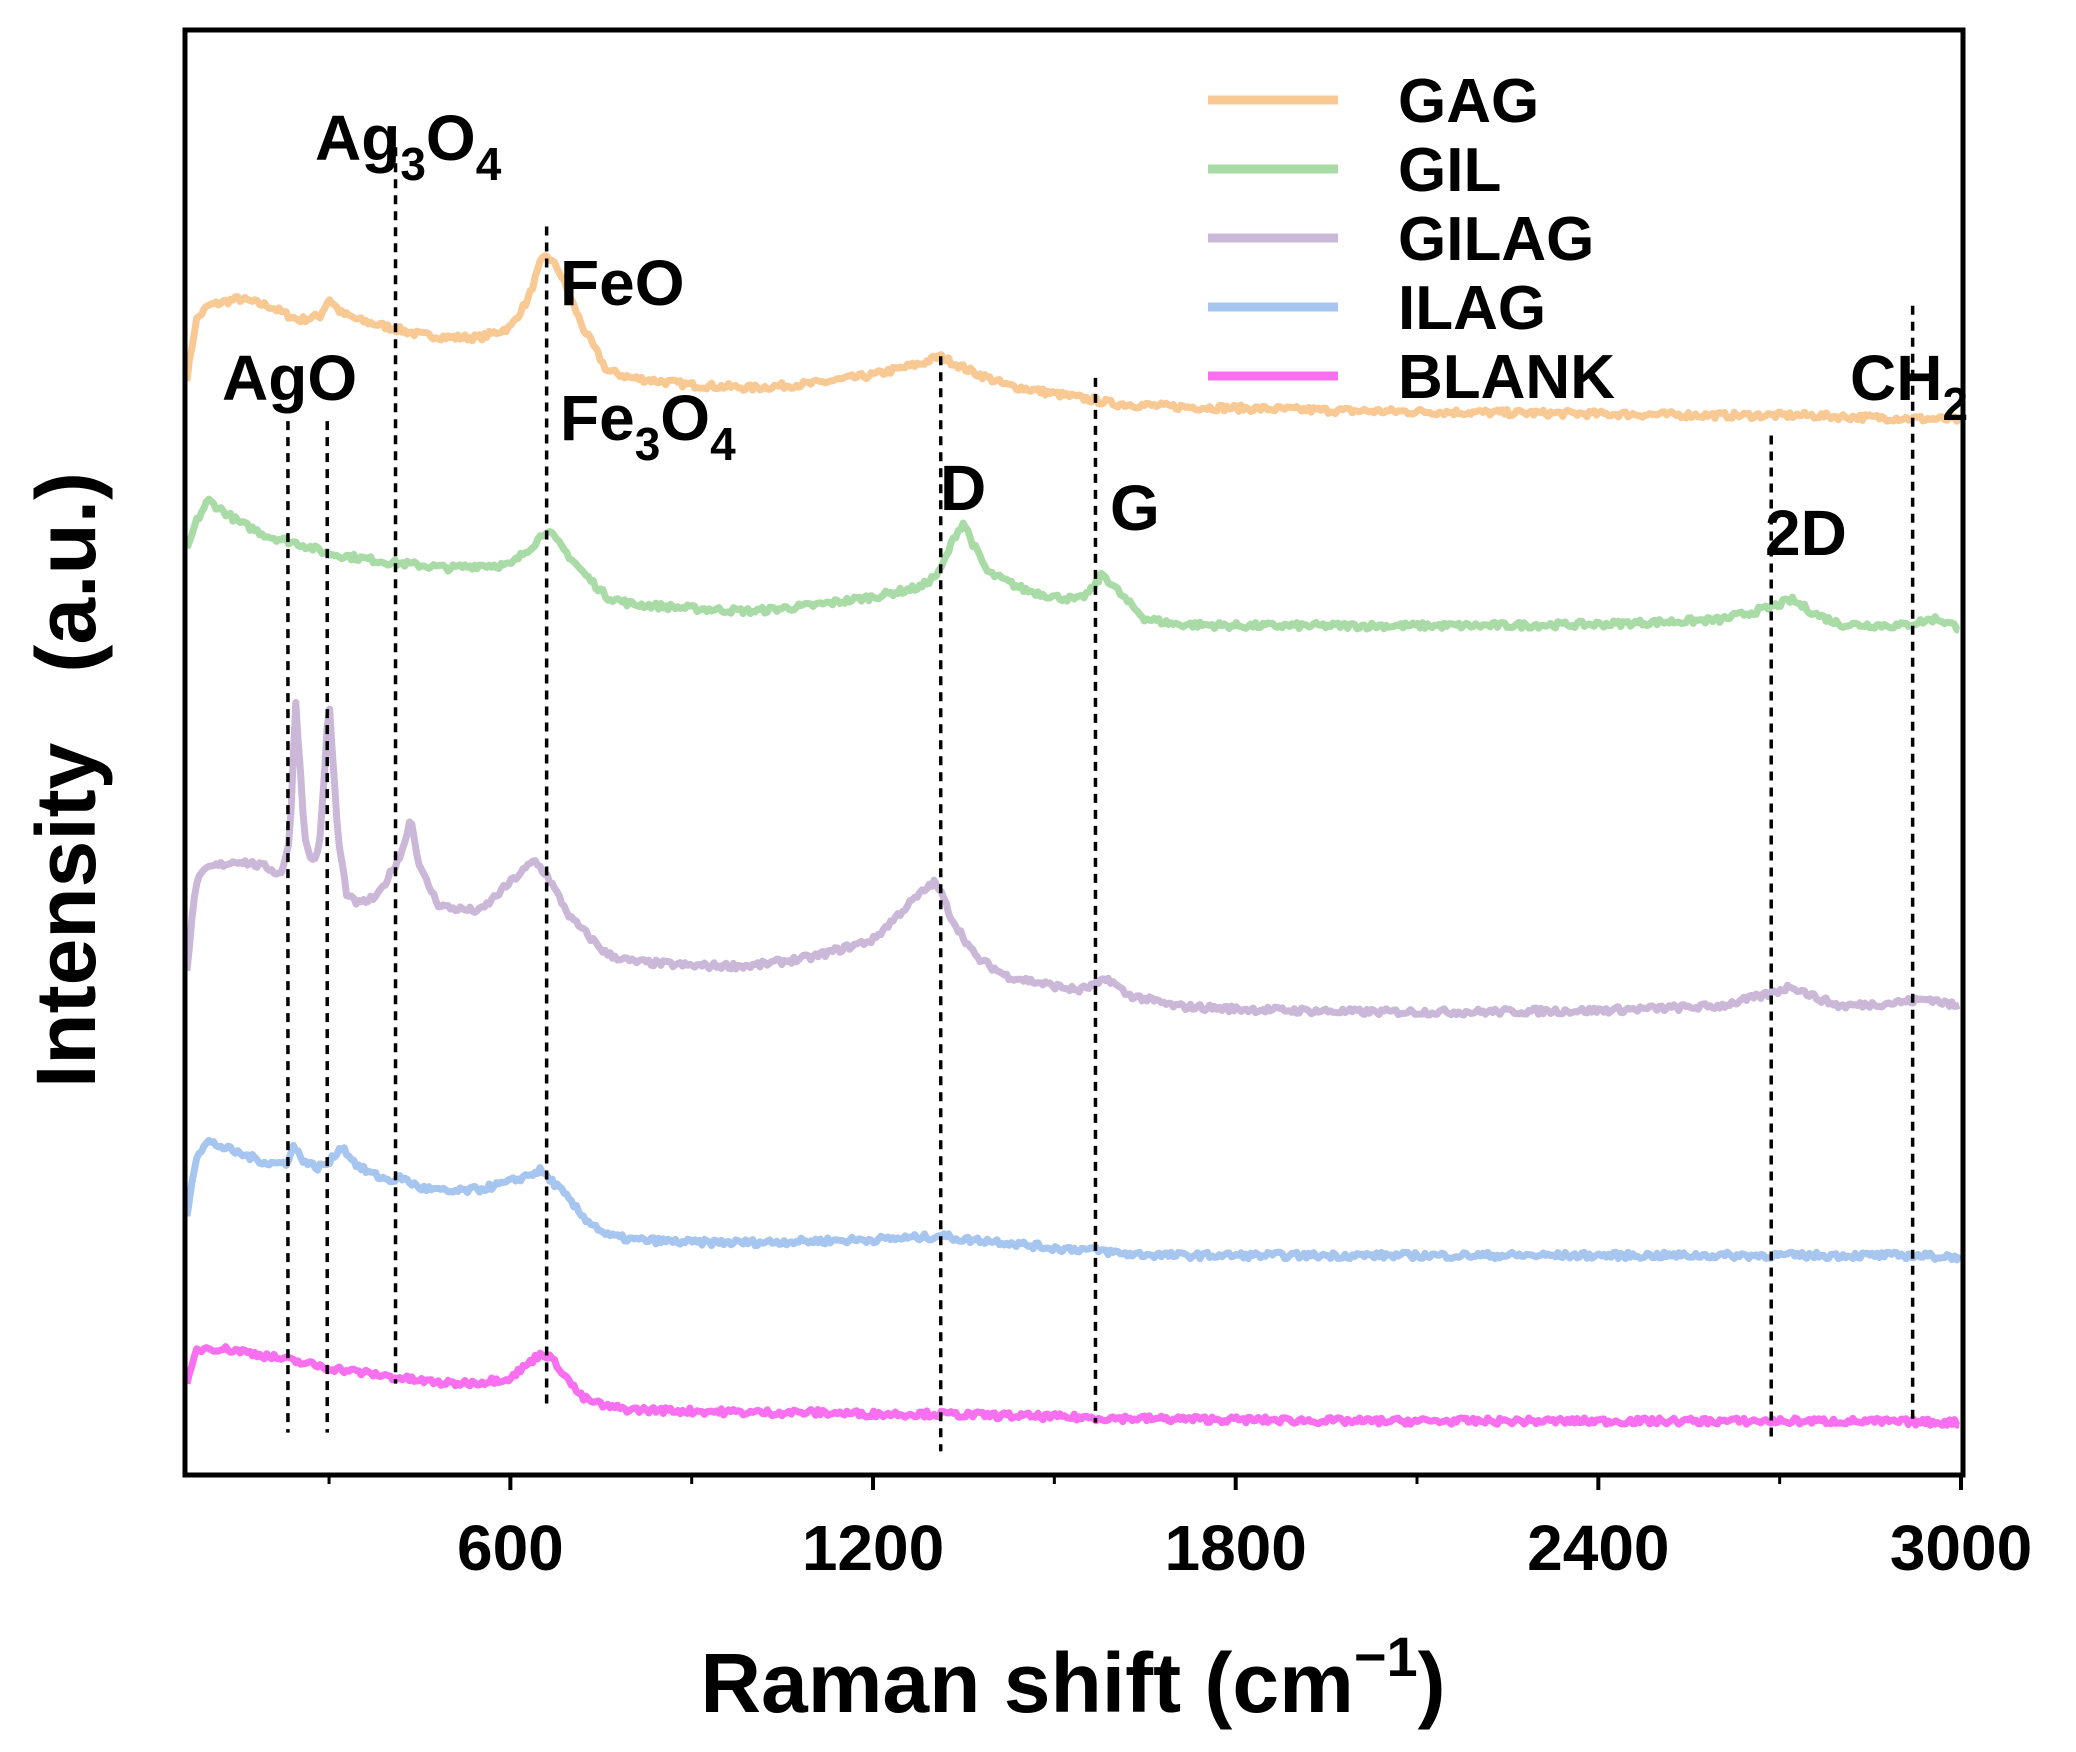  Describe the element at coordinates (1806, 533) in the screenshot. I see `annotation-2d-label: 2D` at that location.